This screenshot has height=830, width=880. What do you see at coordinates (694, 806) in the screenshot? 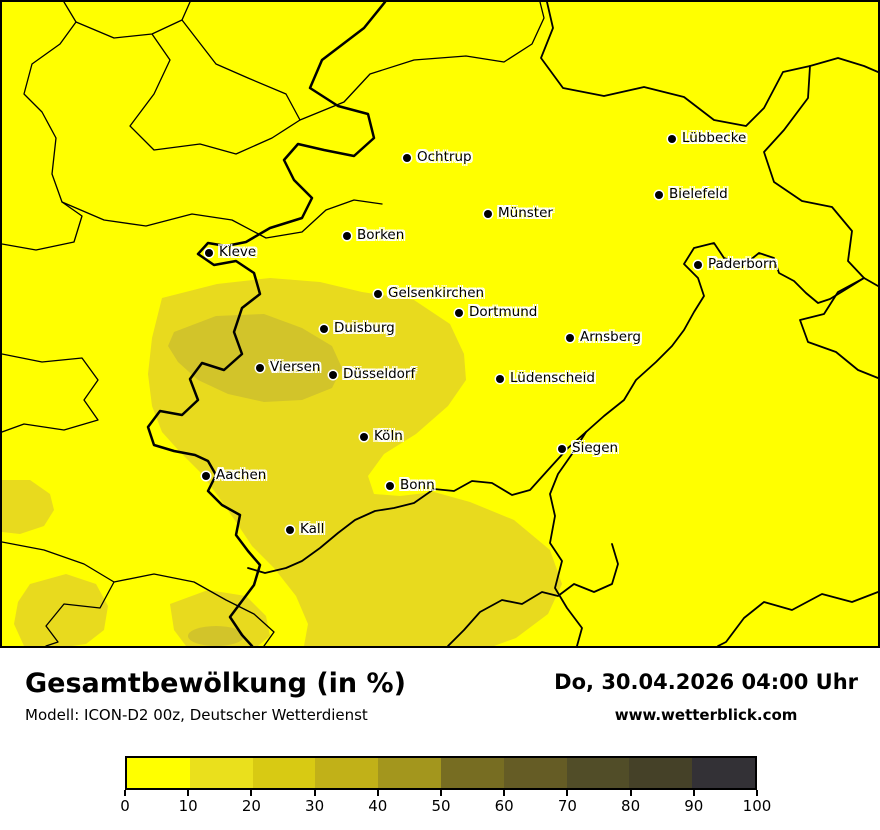
I see `colorbar-tick-label: 90` at bounding box center [694, 806].